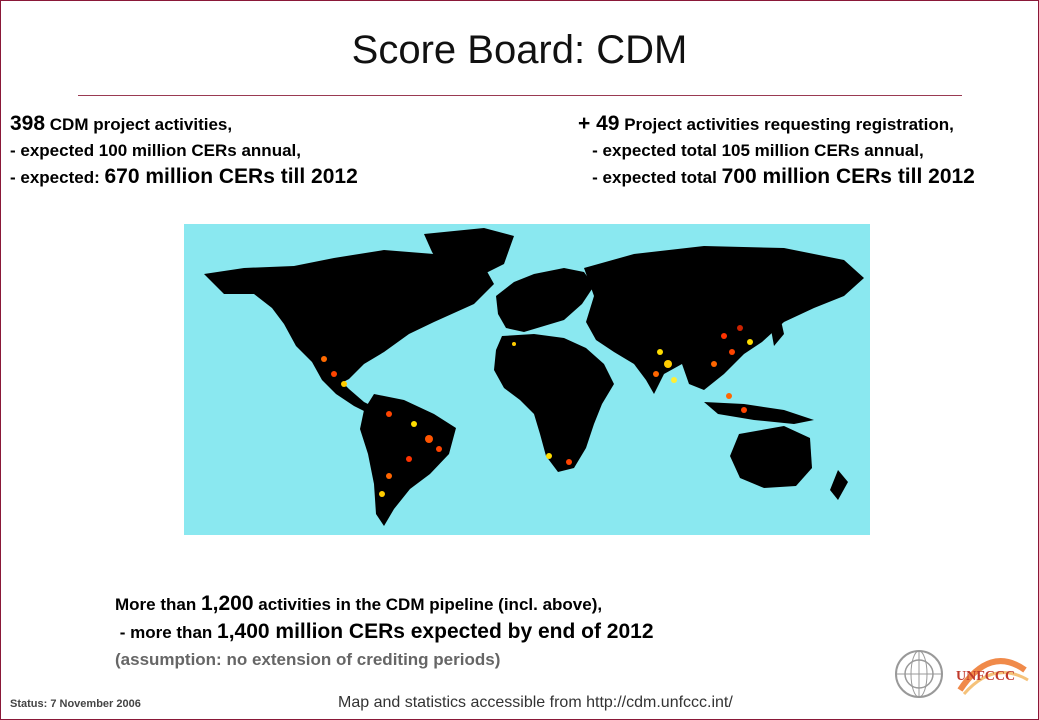 The height and width of the screenshot is (720, 1039). I want to click on asia, so click(724, 320).